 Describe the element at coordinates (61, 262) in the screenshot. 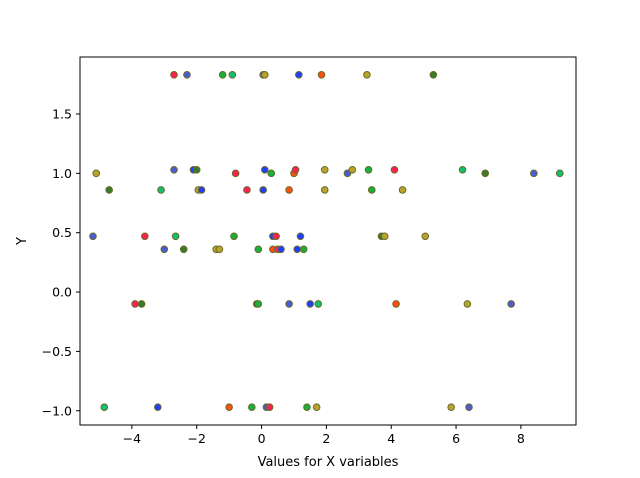

I see `y-axis-ticks: −1.0 −0.5 0.0 0.5 1.0 1.5` at that location.